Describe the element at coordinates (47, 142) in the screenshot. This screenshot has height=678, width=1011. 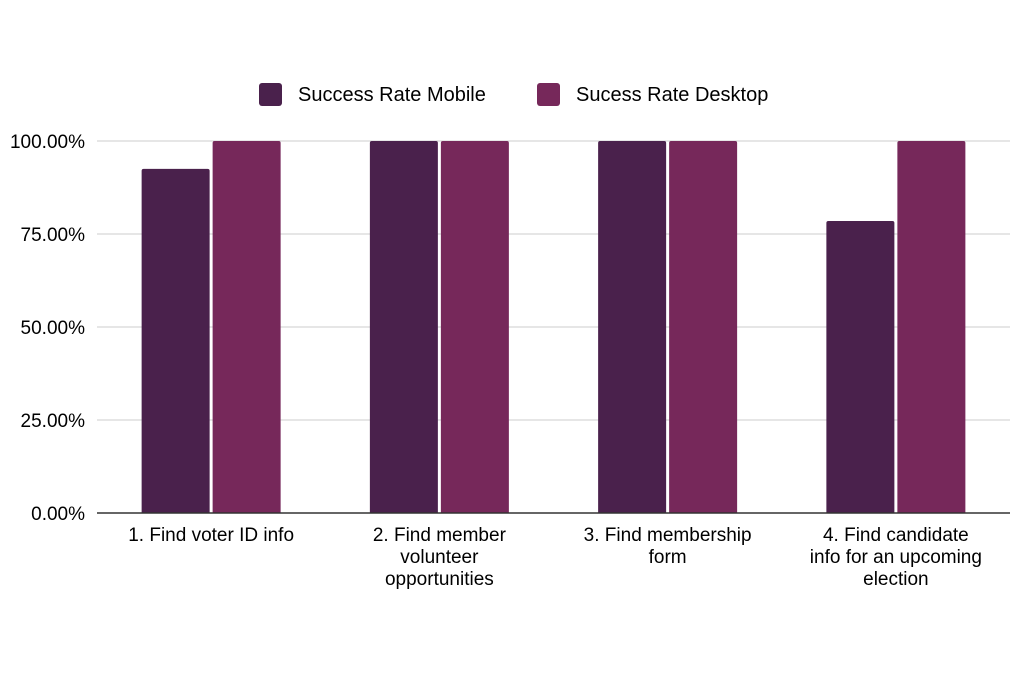
I see `y-tick-label: 100.00%` at that location.